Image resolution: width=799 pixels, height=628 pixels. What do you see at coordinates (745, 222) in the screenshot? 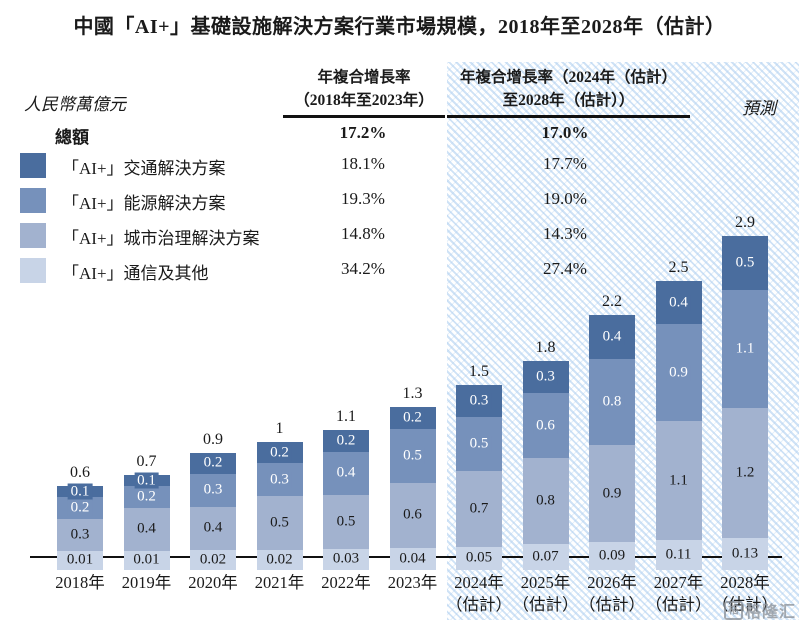
I see `bar-total-label: 2.9` at bounding box center [745, 222].